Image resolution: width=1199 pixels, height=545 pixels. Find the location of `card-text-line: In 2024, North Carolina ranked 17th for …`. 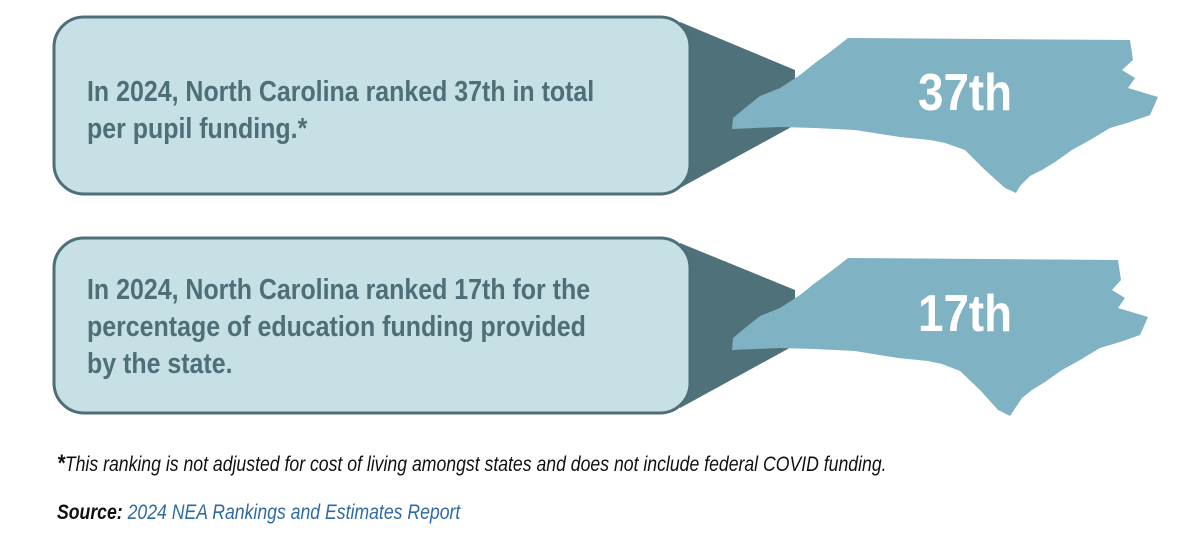

card-text-line: In 2024, North Carolina ranked 17th for … is located at coordinates (339, 290).